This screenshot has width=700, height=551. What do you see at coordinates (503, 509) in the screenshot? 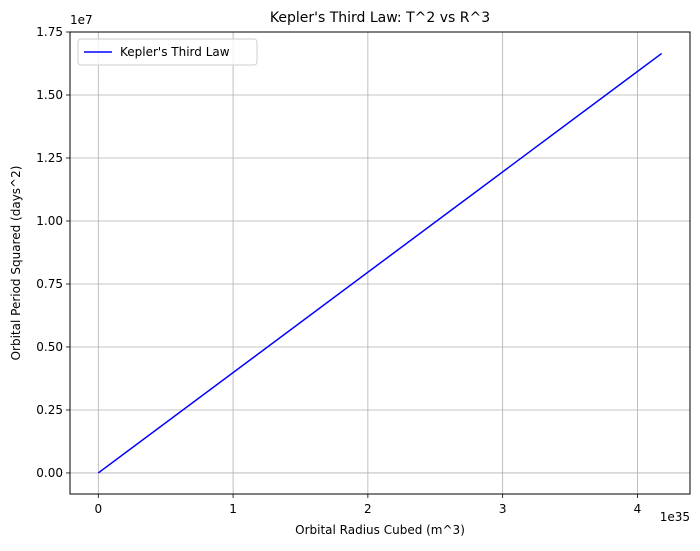
I see `x-tick-label: 3` at bounding box center [503, 509].